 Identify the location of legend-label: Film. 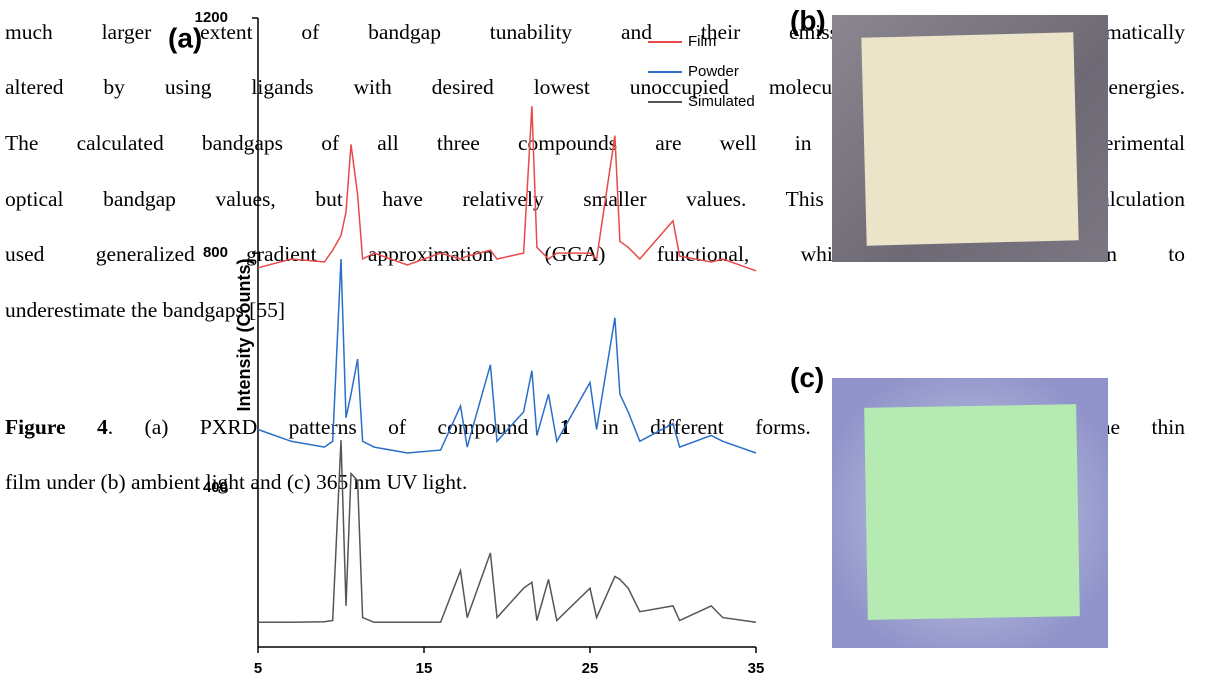
(702, 41).